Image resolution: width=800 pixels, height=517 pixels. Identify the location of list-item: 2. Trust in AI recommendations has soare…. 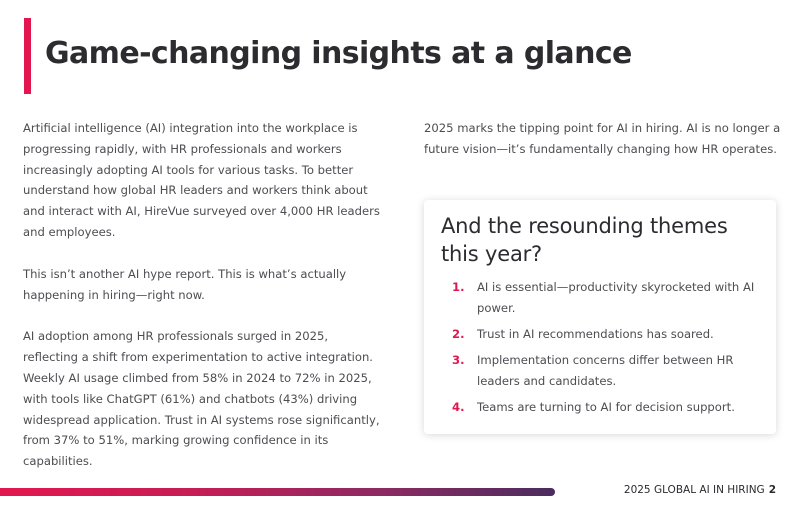
(600, 334).